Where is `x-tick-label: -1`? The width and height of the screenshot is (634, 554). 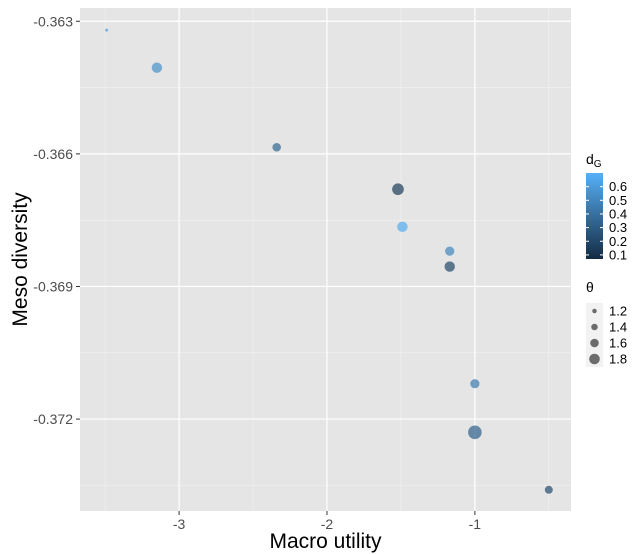 x-tick-label: -1 is located at coordinates (475, 524).